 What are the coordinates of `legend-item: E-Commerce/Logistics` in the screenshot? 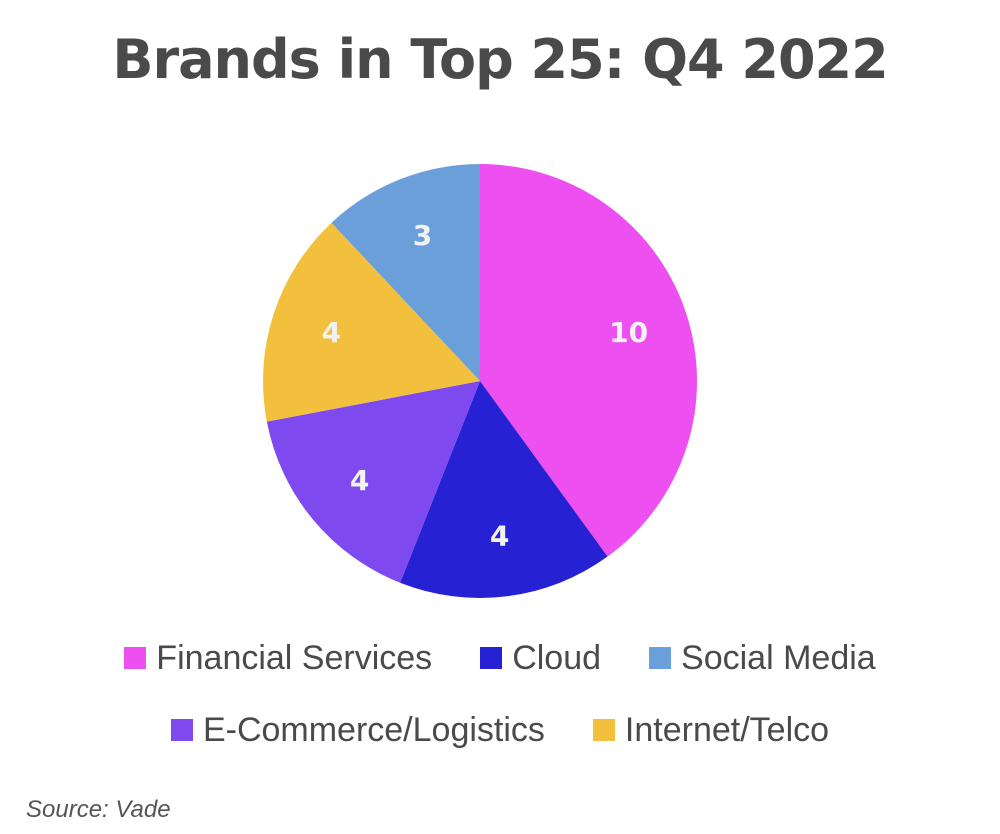 It's located at (357, 730).